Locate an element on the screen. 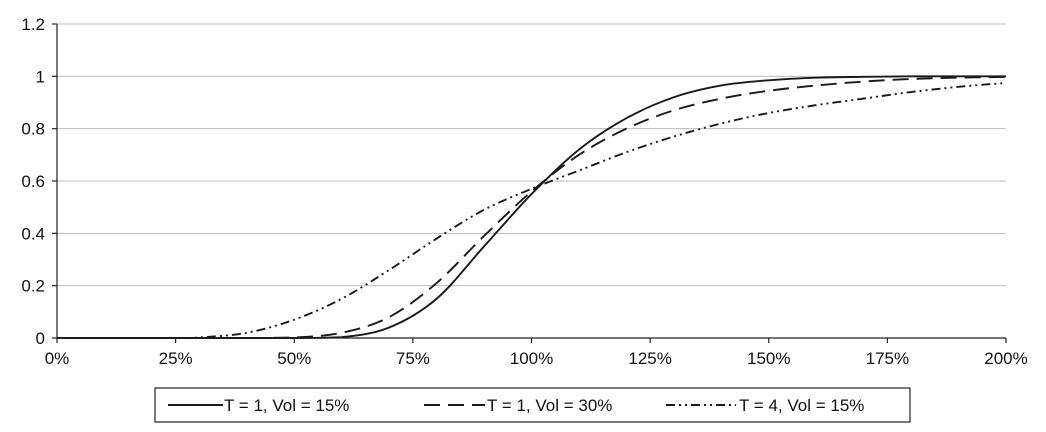  legend-label-3: T = 4, Vol = 15% is located at coordinates (801, 405).